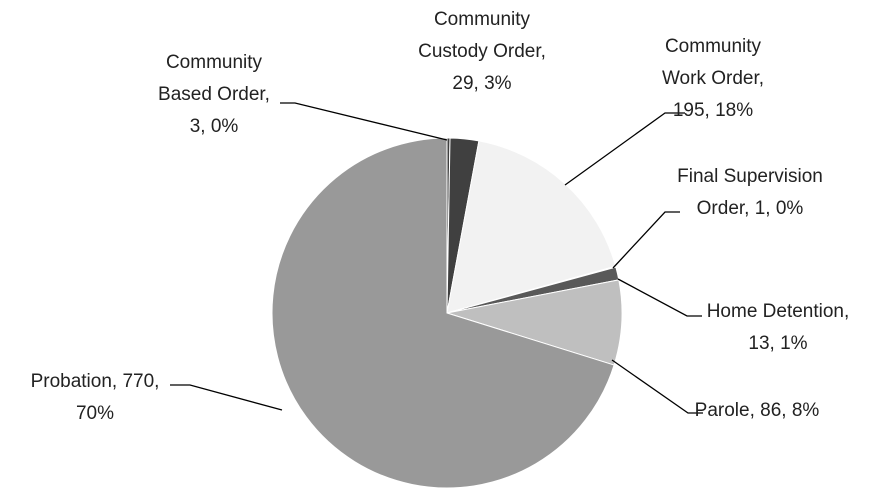 Image resolution: width=877 pixels, height=488 pixels. I want to click on data-label-line: 70%, so click(95, 413).